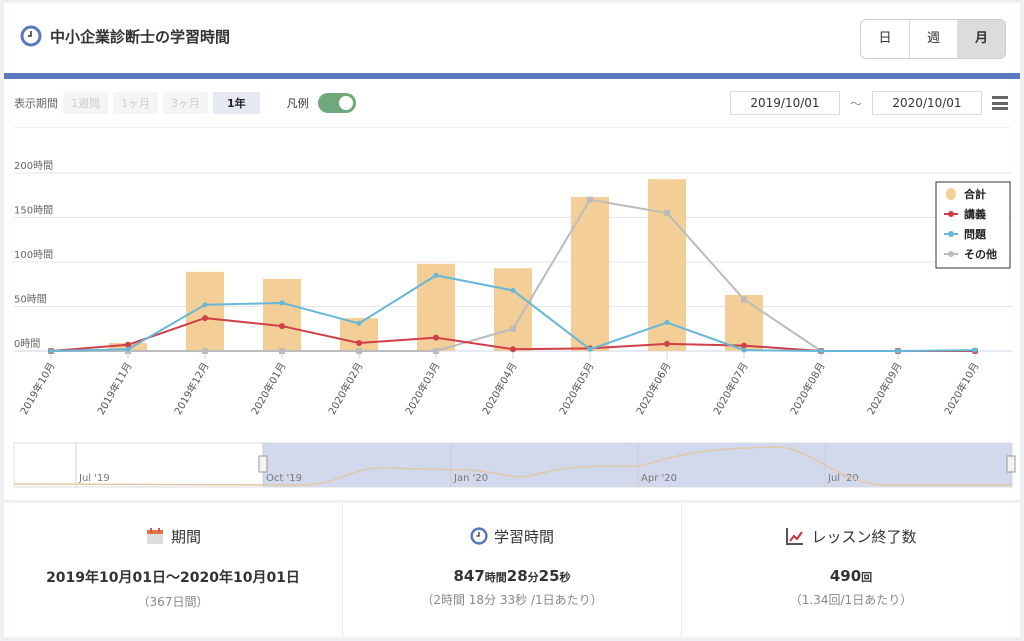 The image size is (1024, 641). I want to click on legend-item: 合計, so click(975, 194).